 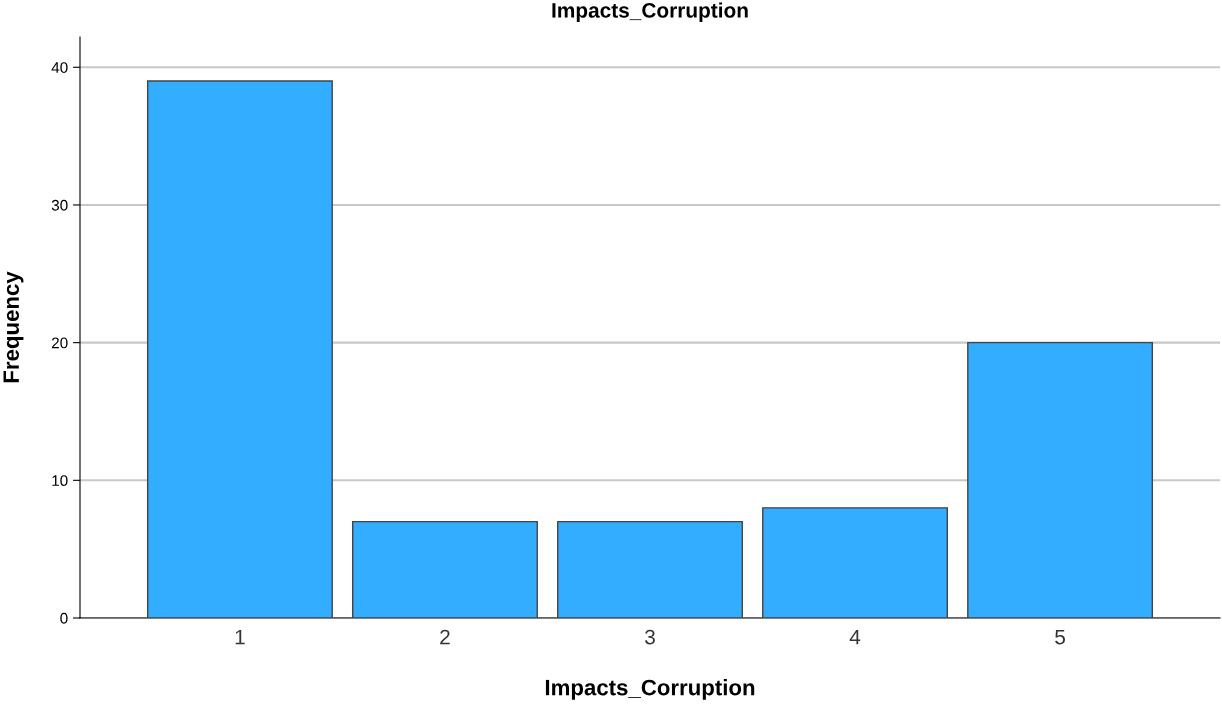 I want to click on y-tick-label: 0, so click(x=64, y=618).